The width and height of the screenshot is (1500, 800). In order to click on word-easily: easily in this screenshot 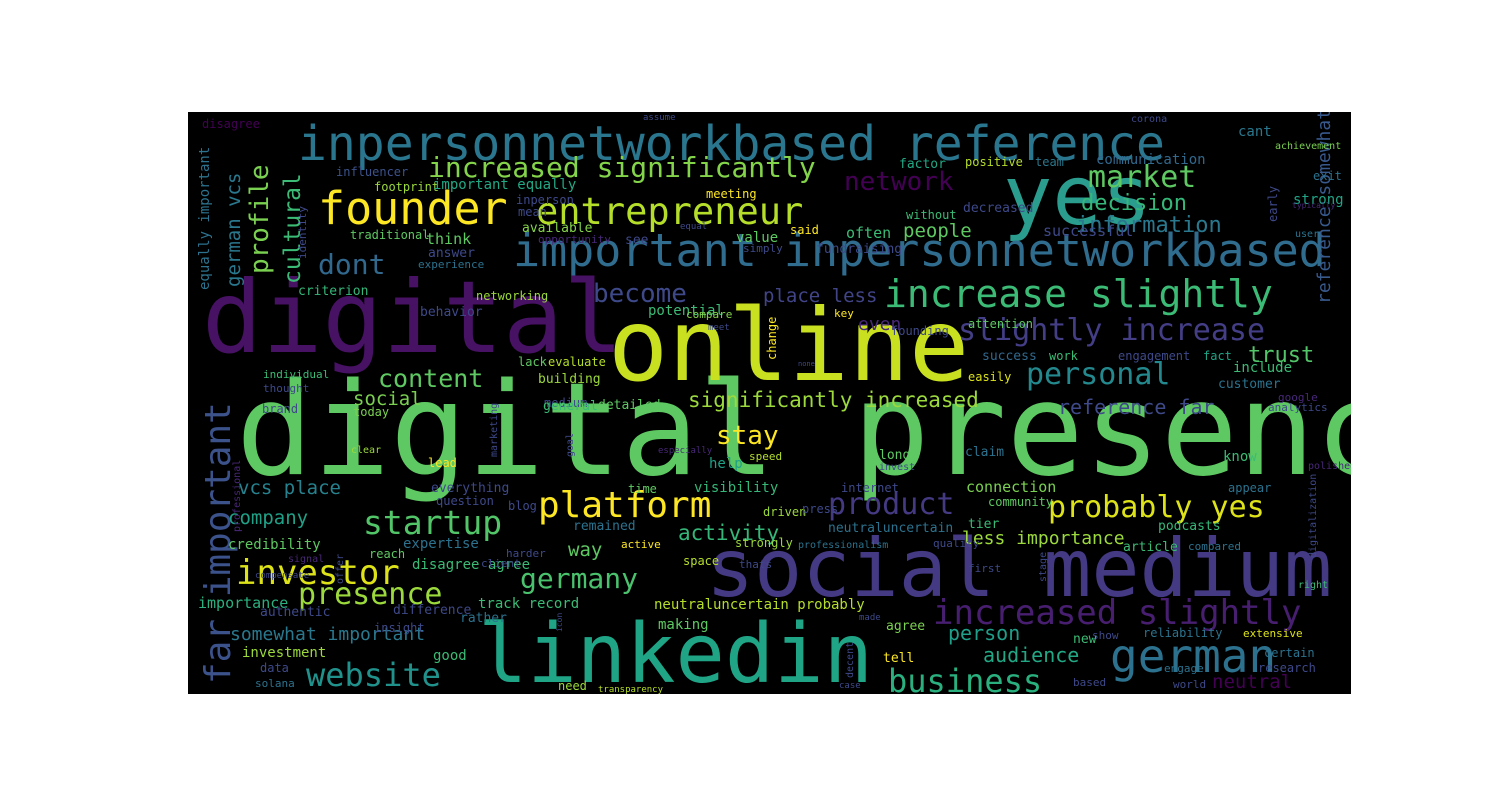, I will do `click(989, 377)`.